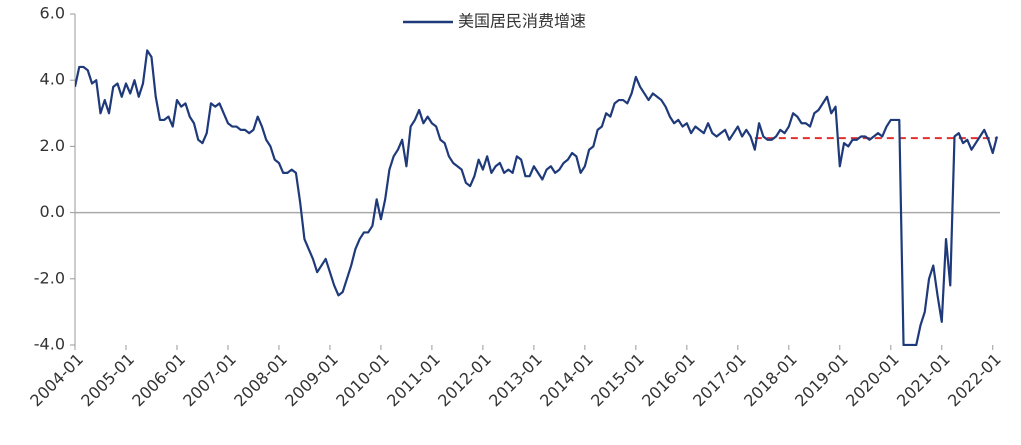 The width and height of the screenshot is (1021, 445). Describe the element at coordinates (49, 277) in the screenshot. I see `y-tick-label: -2.0` at that location.